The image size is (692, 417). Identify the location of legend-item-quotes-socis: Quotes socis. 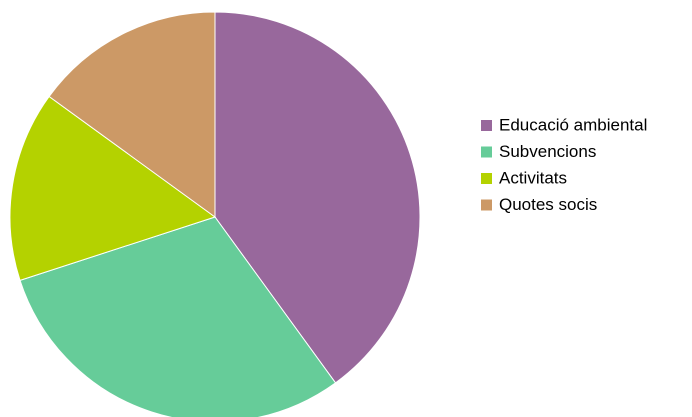
(539, 204).